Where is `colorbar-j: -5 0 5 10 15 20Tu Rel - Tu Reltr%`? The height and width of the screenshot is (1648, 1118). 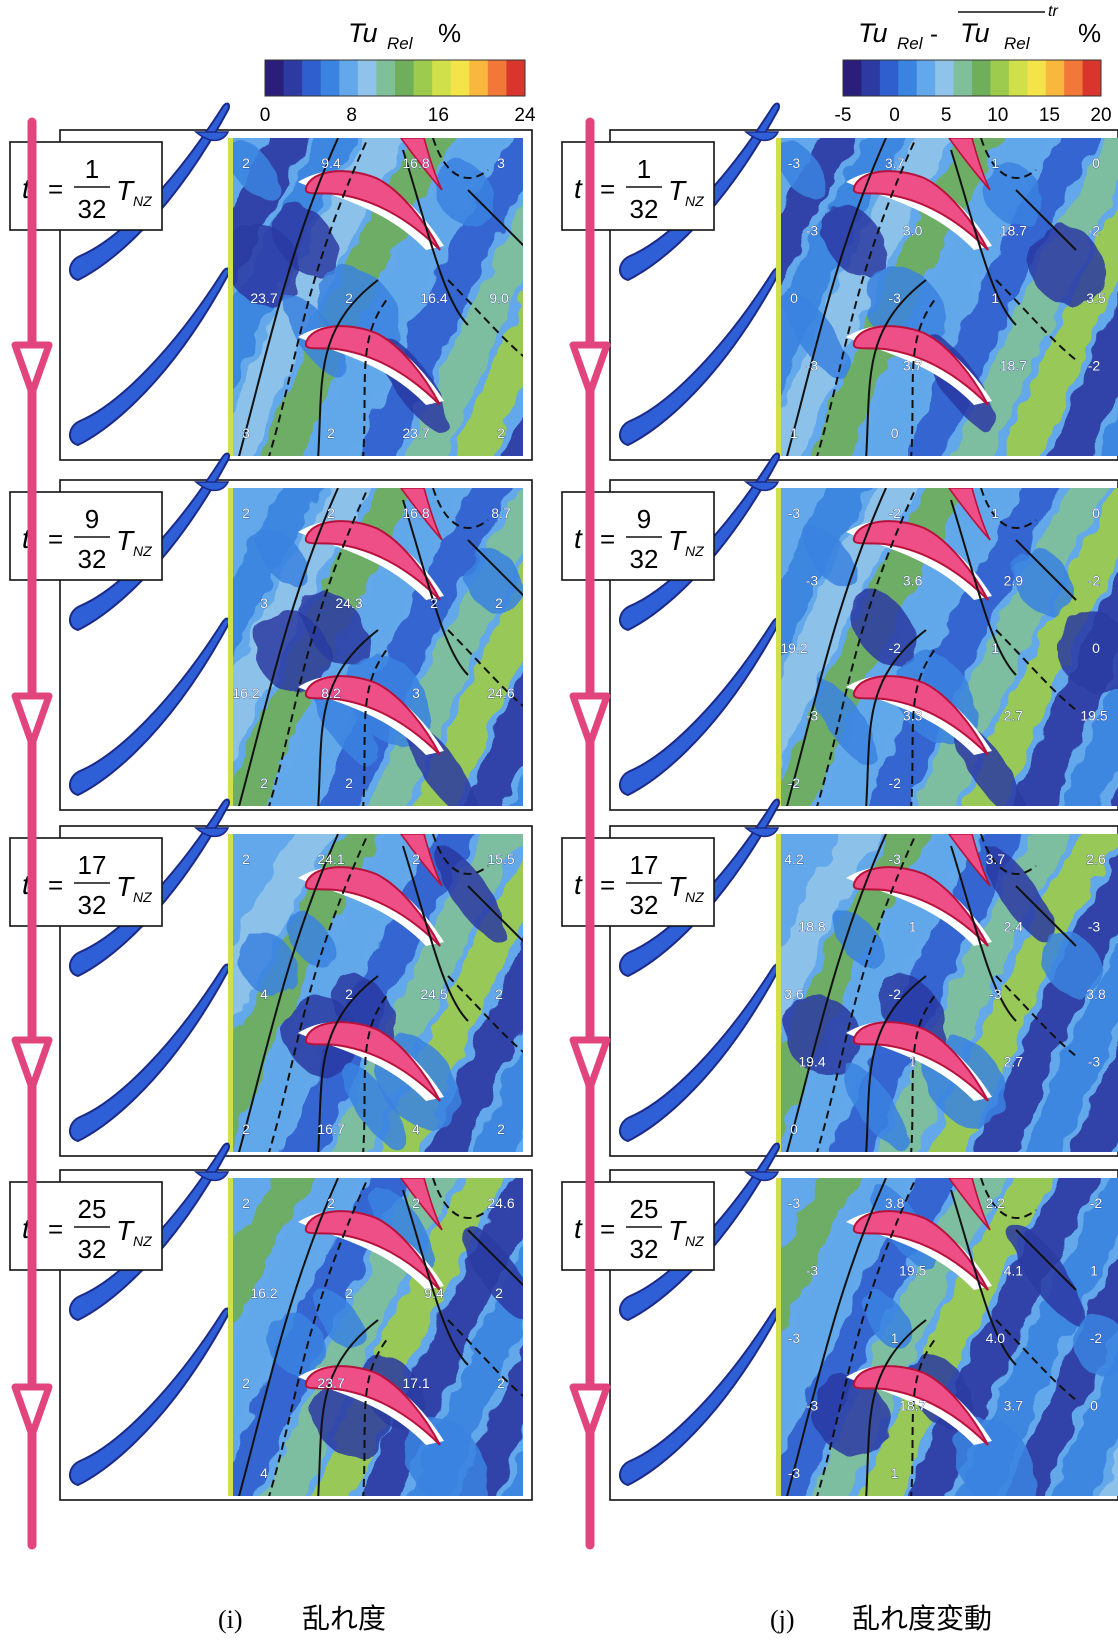
colorbar-j: -5 0 5 10 15 20Tu Rel - Tu Reltr% is located at coordinates (973, 64).